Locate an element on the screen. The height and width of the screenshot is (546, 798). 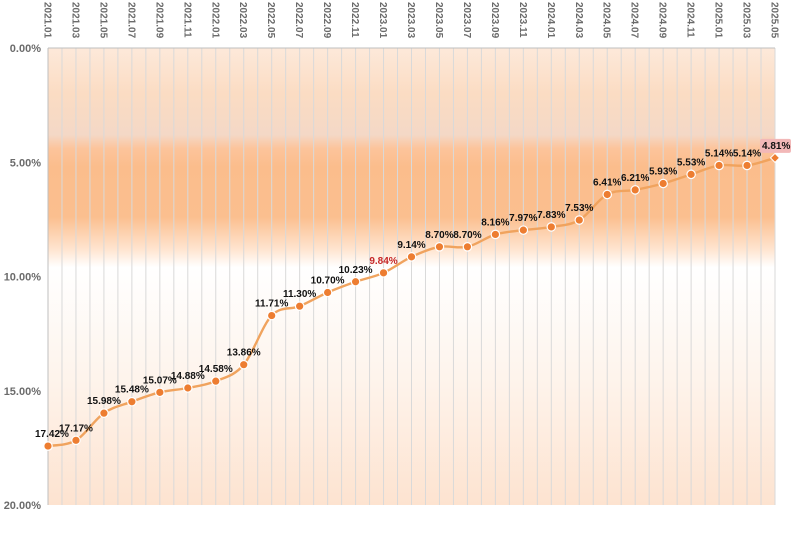
x-tick-label: 2021.11 is located at coordinates (186, 20).